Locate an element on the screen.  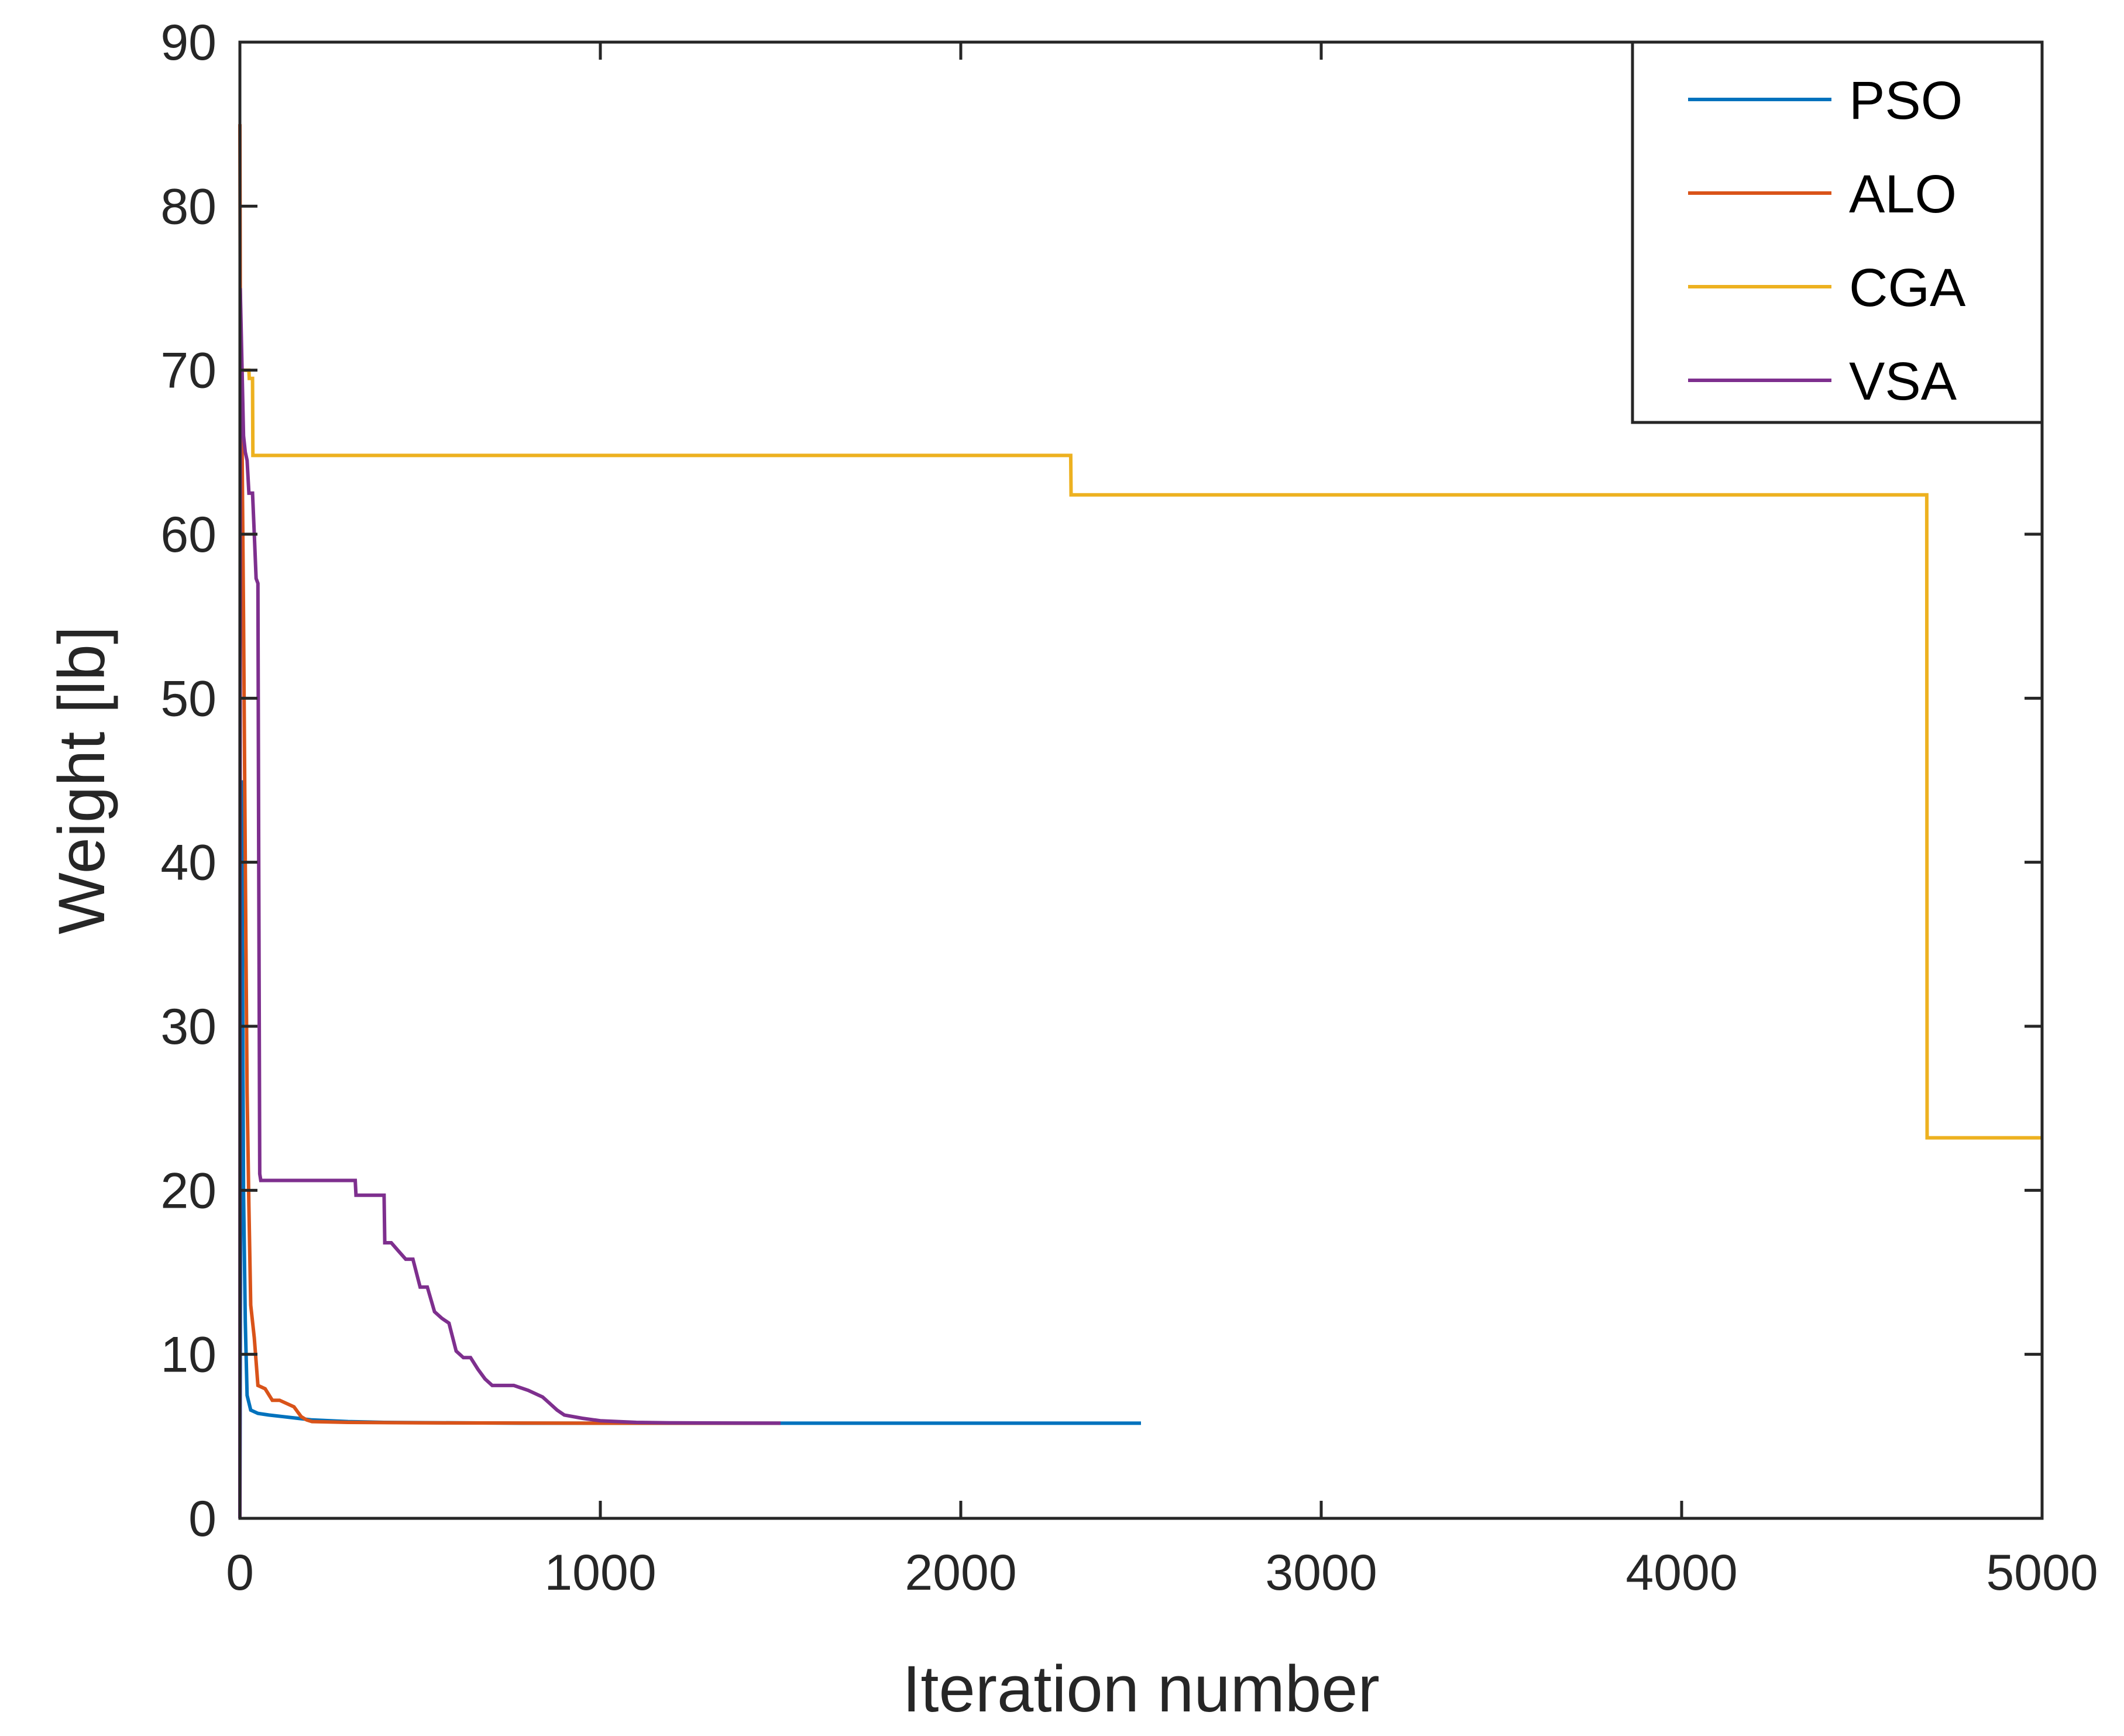
legend-label-cga: CGA is located at coordinates (1907, 288).